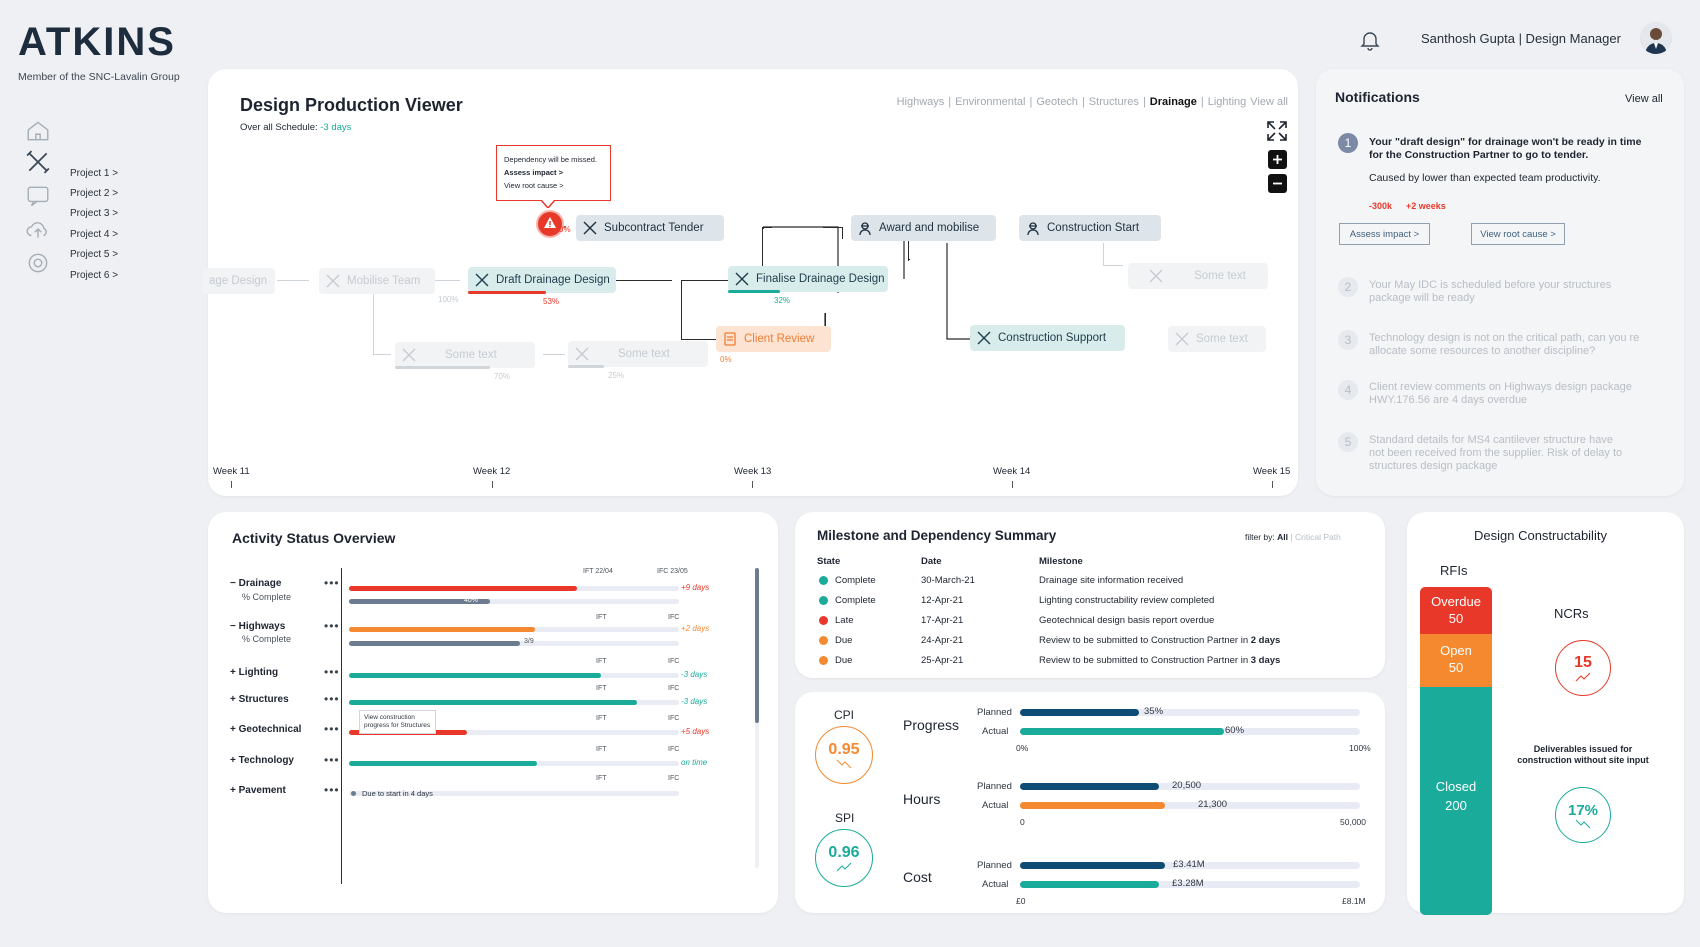 The height and width of the screenshot is (947, 1700). What do you see at coordinates (1090, 884) in the screenshot?
I see `cost-actual-bar` at bounding box center [1090, 884].